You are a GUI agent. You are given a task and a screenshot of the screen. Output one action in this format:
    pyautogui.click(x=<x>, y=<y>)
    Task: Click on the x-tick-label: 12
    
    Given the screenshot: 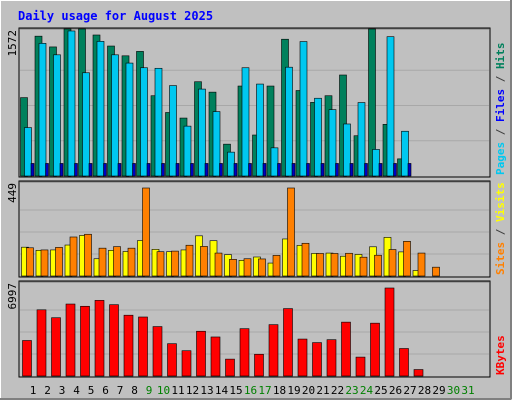 What is the action you would take?
    pyautogui.click(x=192, y=390)
    